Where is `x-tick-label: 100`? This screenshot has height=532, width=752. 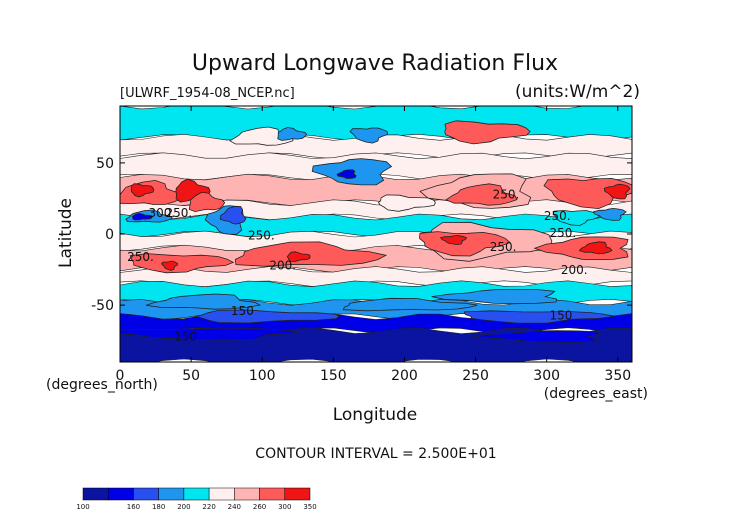 x-tick-label: 100 is located at coordinates (262, 376).